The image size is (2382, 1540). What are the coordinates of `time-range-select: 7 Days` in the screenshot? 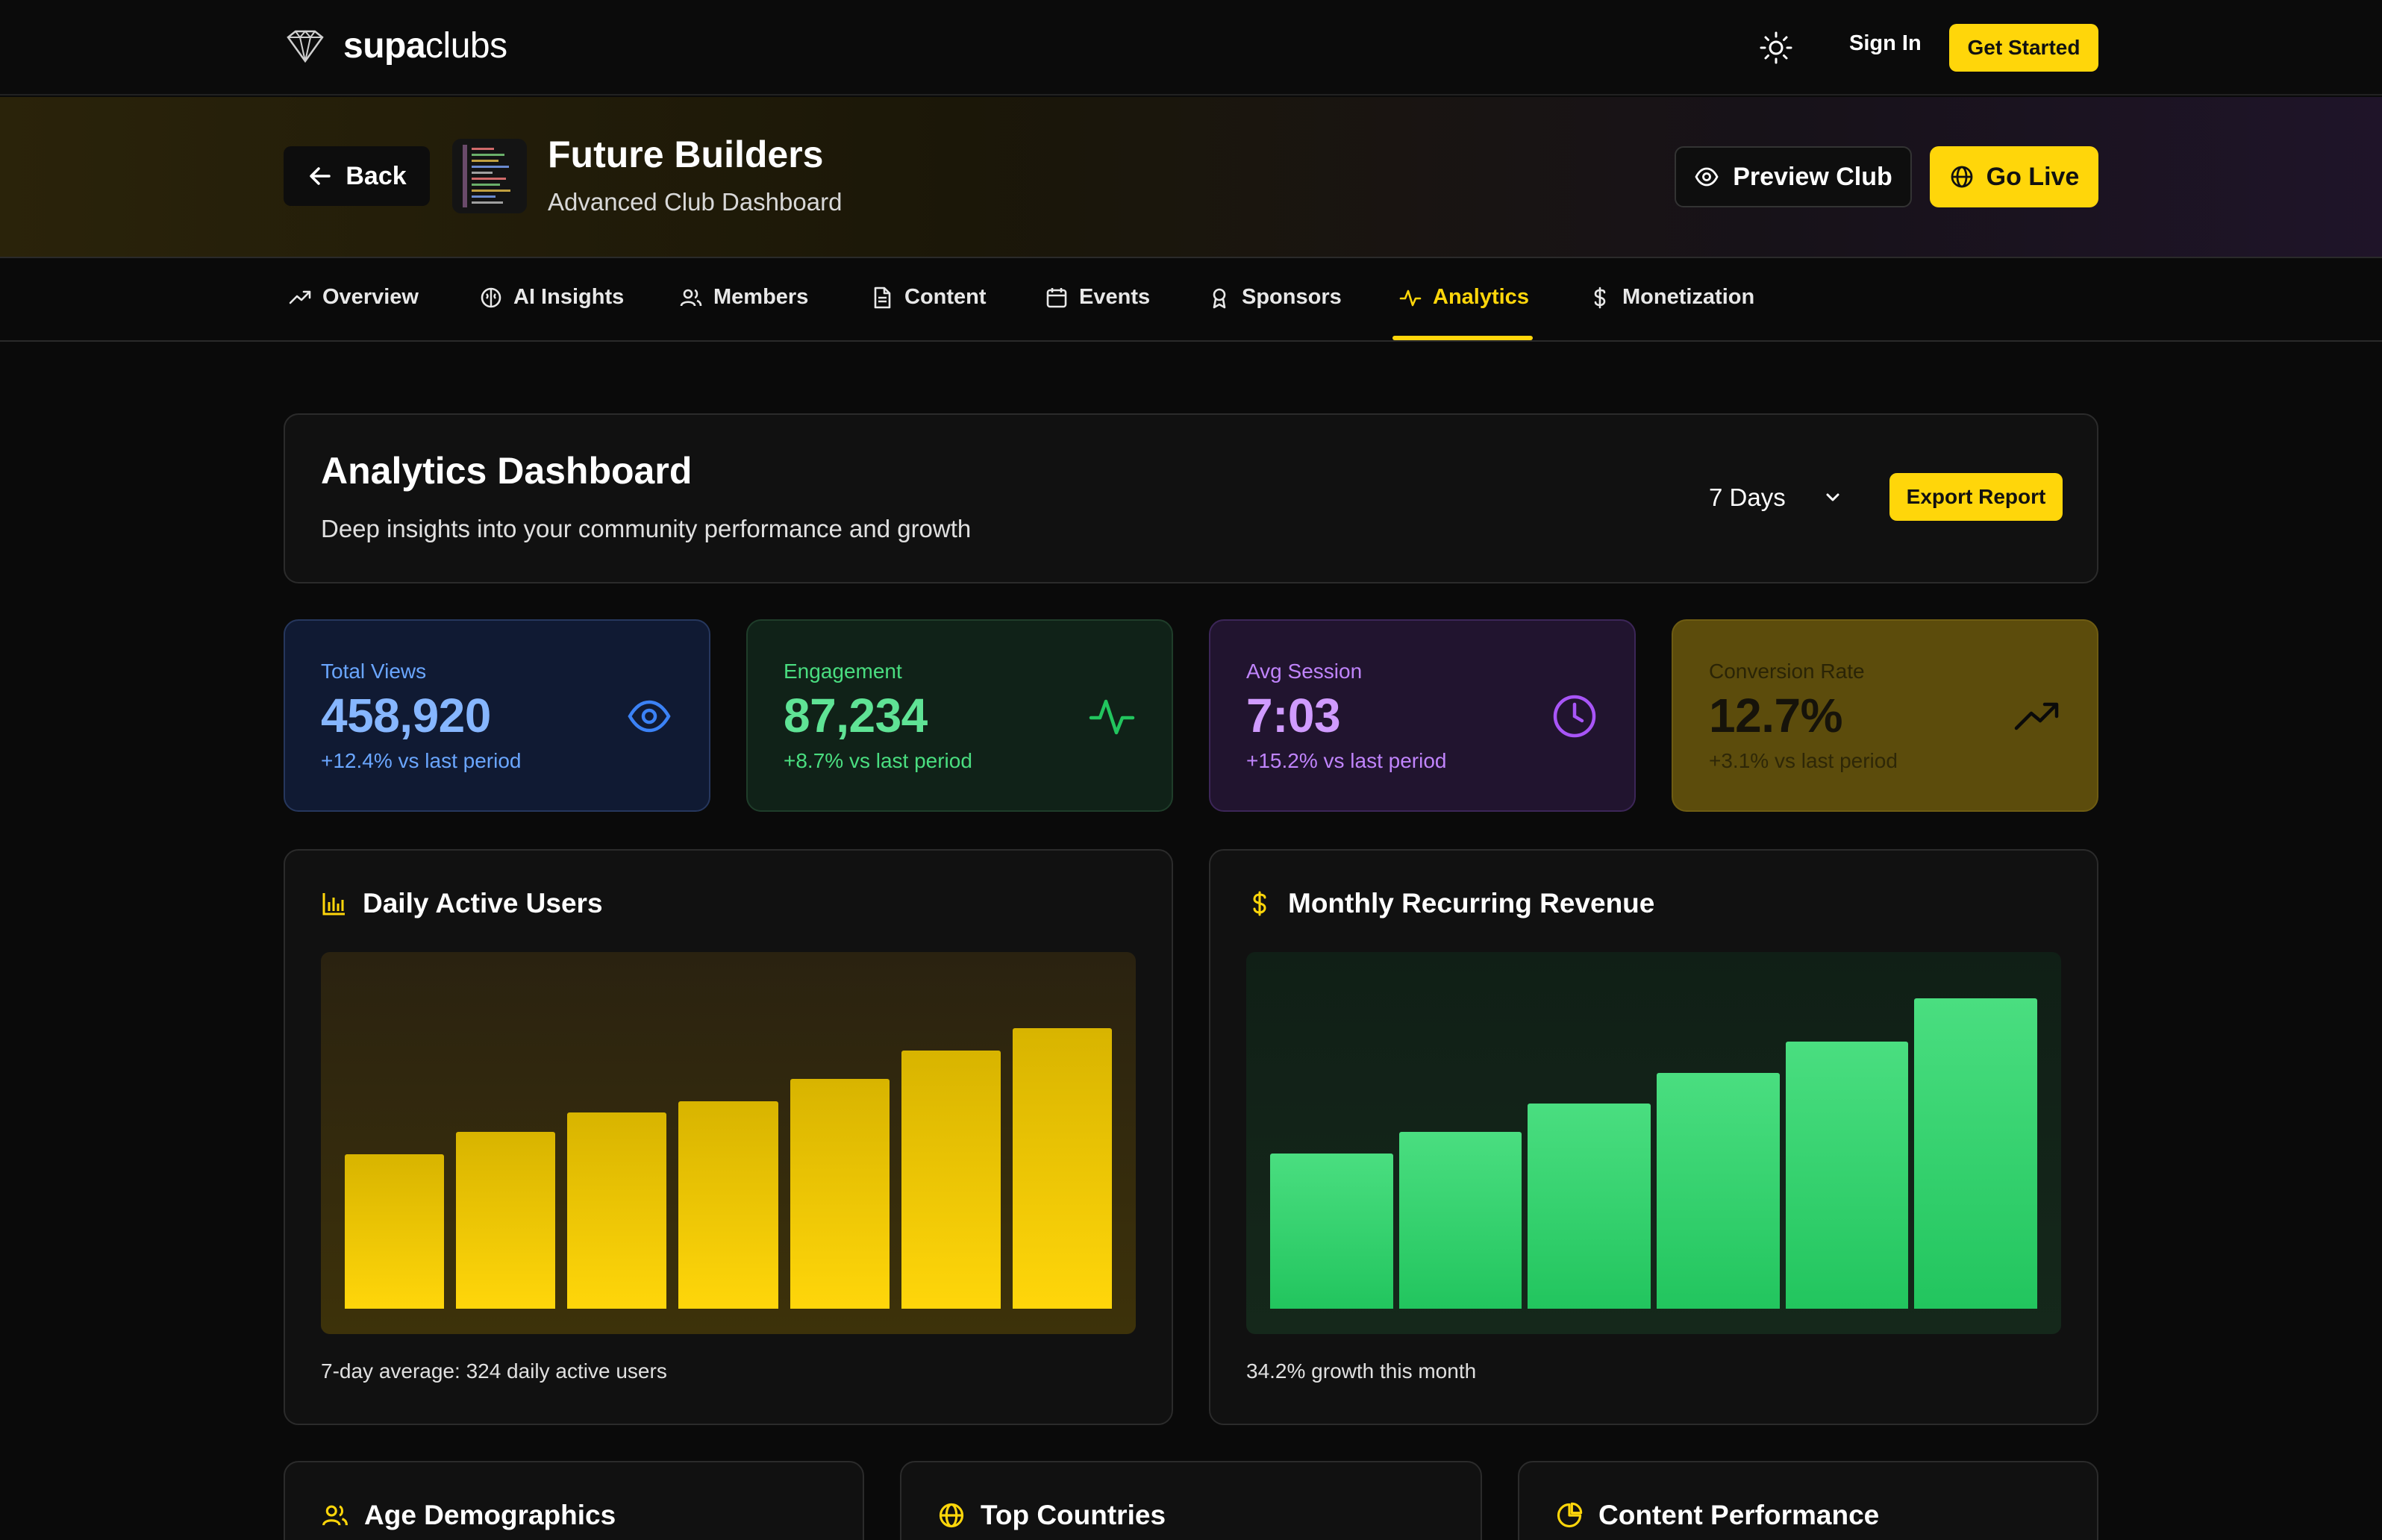 It's located at (1775, 497).